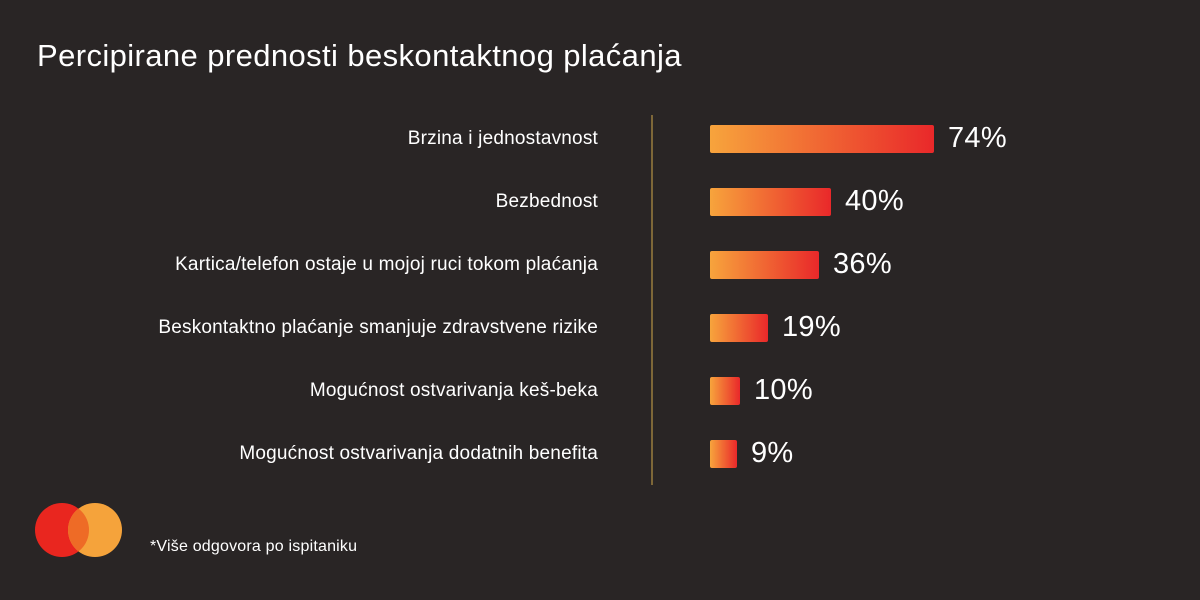 The height and width of the screenshot is (600, 1200). I want to click on value-label: 36%, so click(862, 264).